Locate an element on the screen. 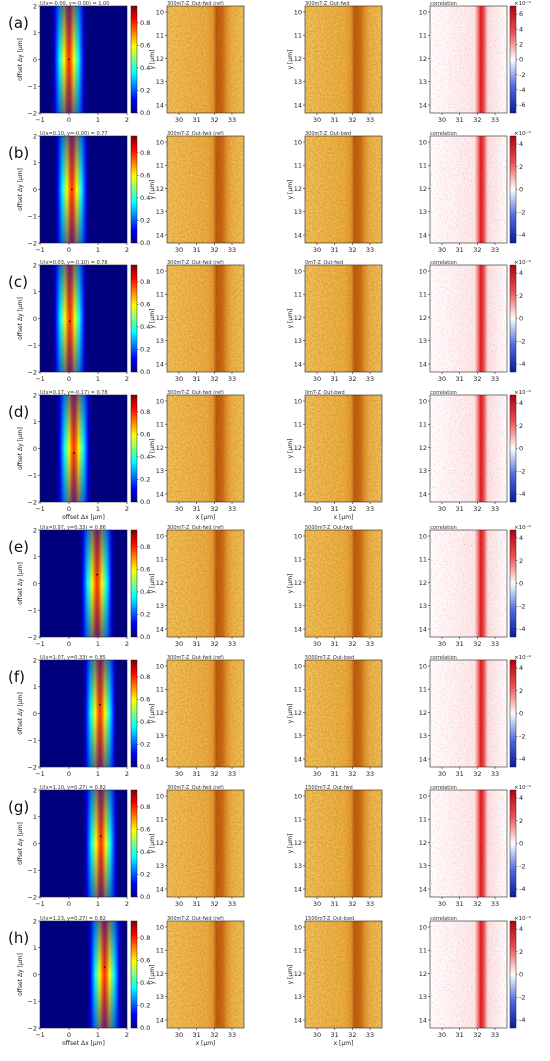  panel-letter: (d) is located at coordinates (18, 412).